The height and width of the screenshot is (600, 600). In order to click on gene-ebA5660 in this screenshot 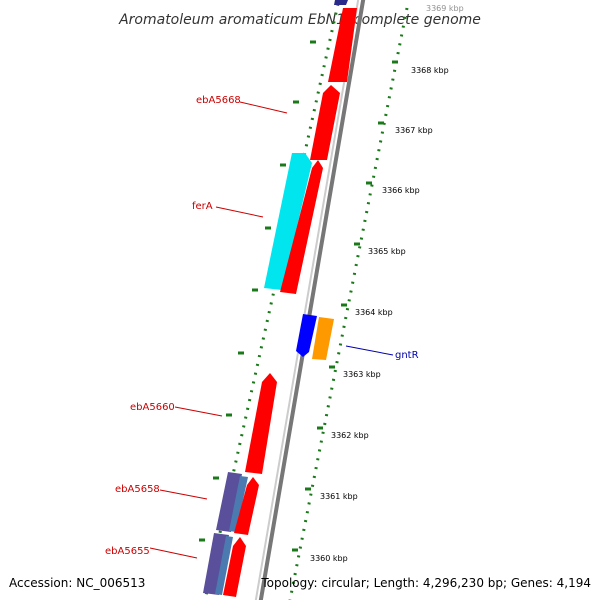, I will do `click(261, 423)`.